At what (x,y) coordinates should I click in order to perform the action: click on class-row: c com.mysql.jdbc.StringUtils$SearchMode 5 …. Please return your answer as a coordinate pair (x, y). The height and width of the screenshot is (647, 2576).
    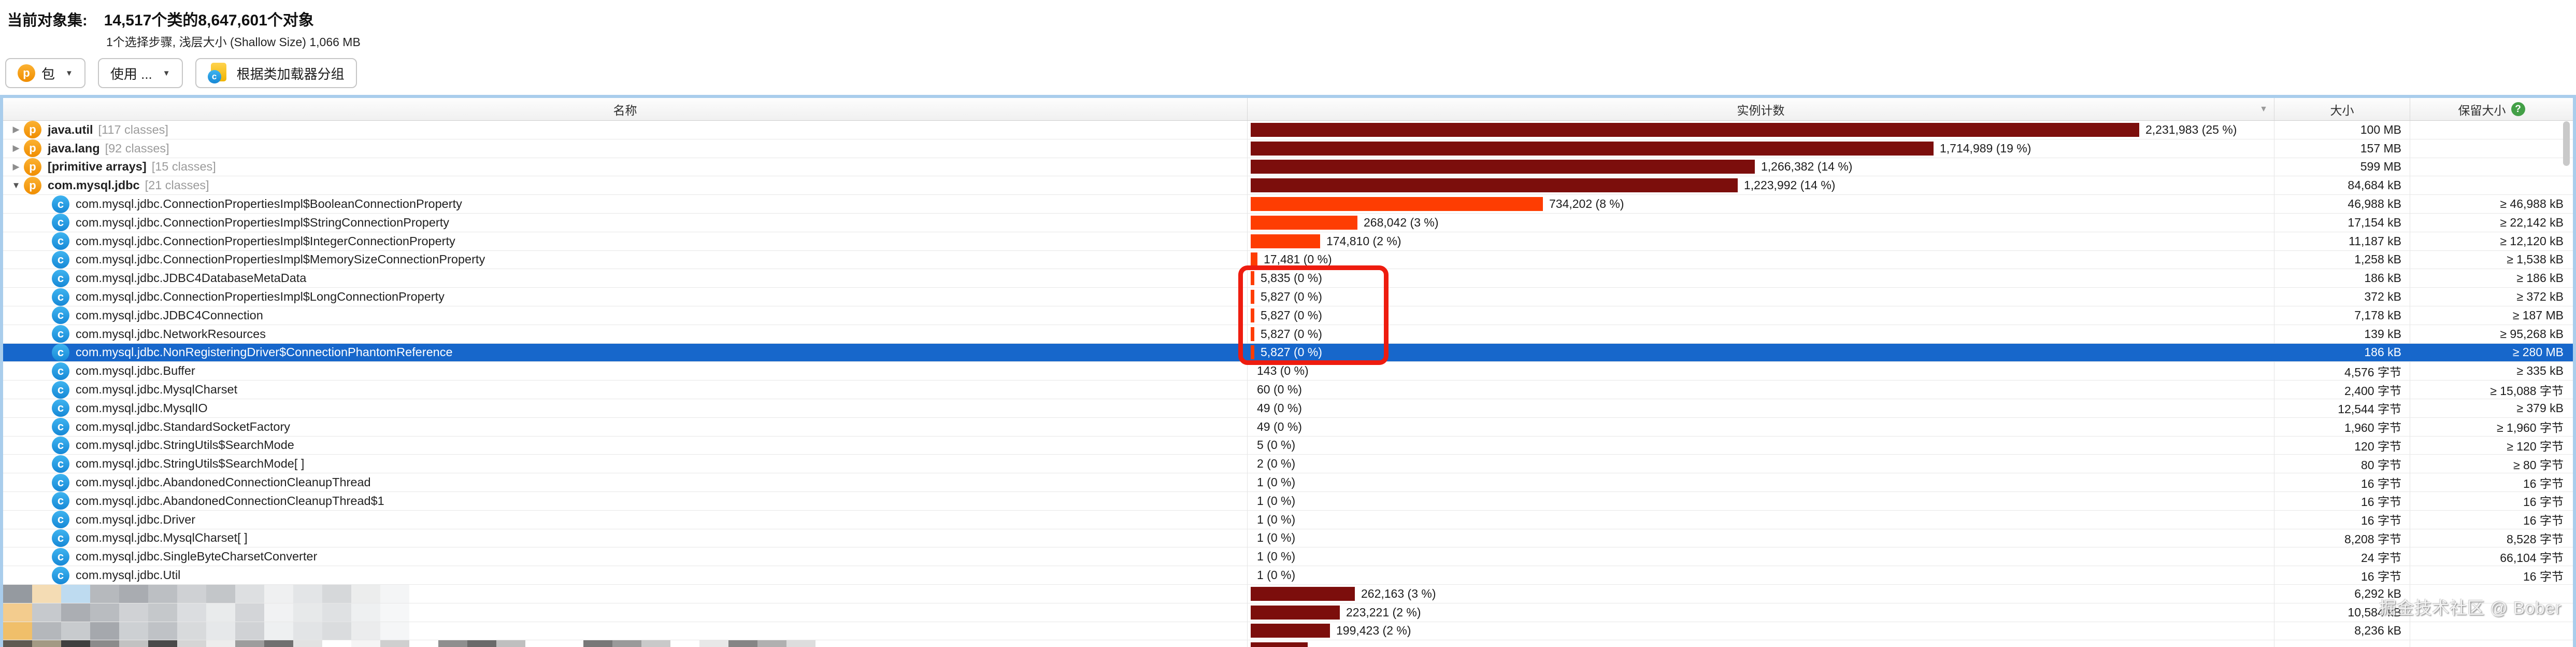
    Looking at the image, I should click on (1288, 446).